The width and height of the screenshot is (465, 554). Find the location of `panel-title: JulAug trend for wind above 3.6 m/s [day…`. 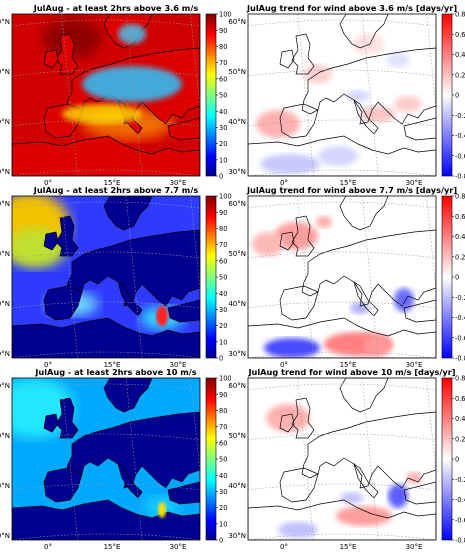

panel-title: JulAug trend for wind above 3.6 m/s [day… is located at coordinates (351, 8).